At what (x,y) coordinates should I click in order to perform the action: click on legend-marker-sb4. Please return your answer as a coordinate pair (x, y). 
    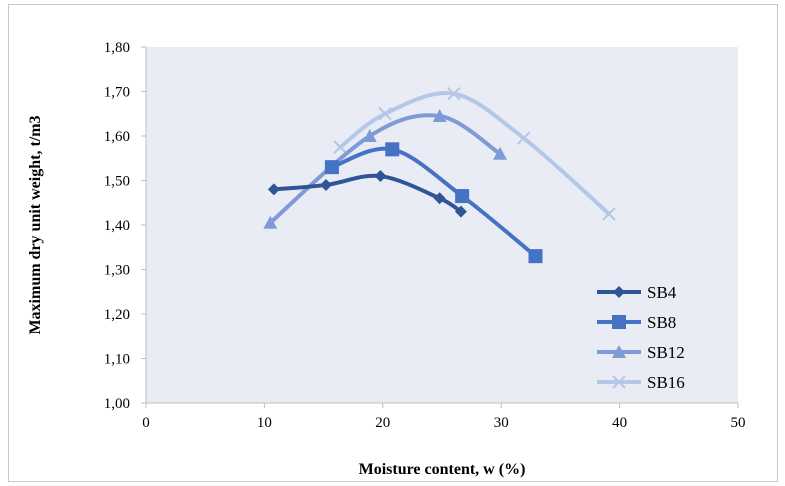
    Looking at the image, I should click on (619, 292).